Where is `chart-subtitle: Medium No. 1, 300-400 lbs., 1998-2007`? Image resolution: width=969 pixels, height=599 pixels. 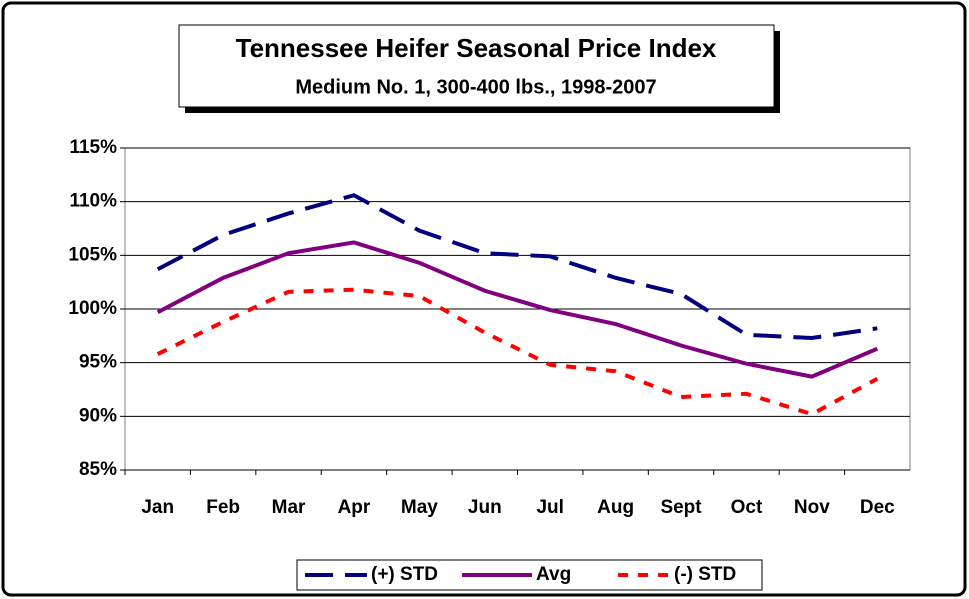
chart-subtitle: Medium No. 1, 300-400 lbs., 1998-2007 is located at coordinates (475, 87).